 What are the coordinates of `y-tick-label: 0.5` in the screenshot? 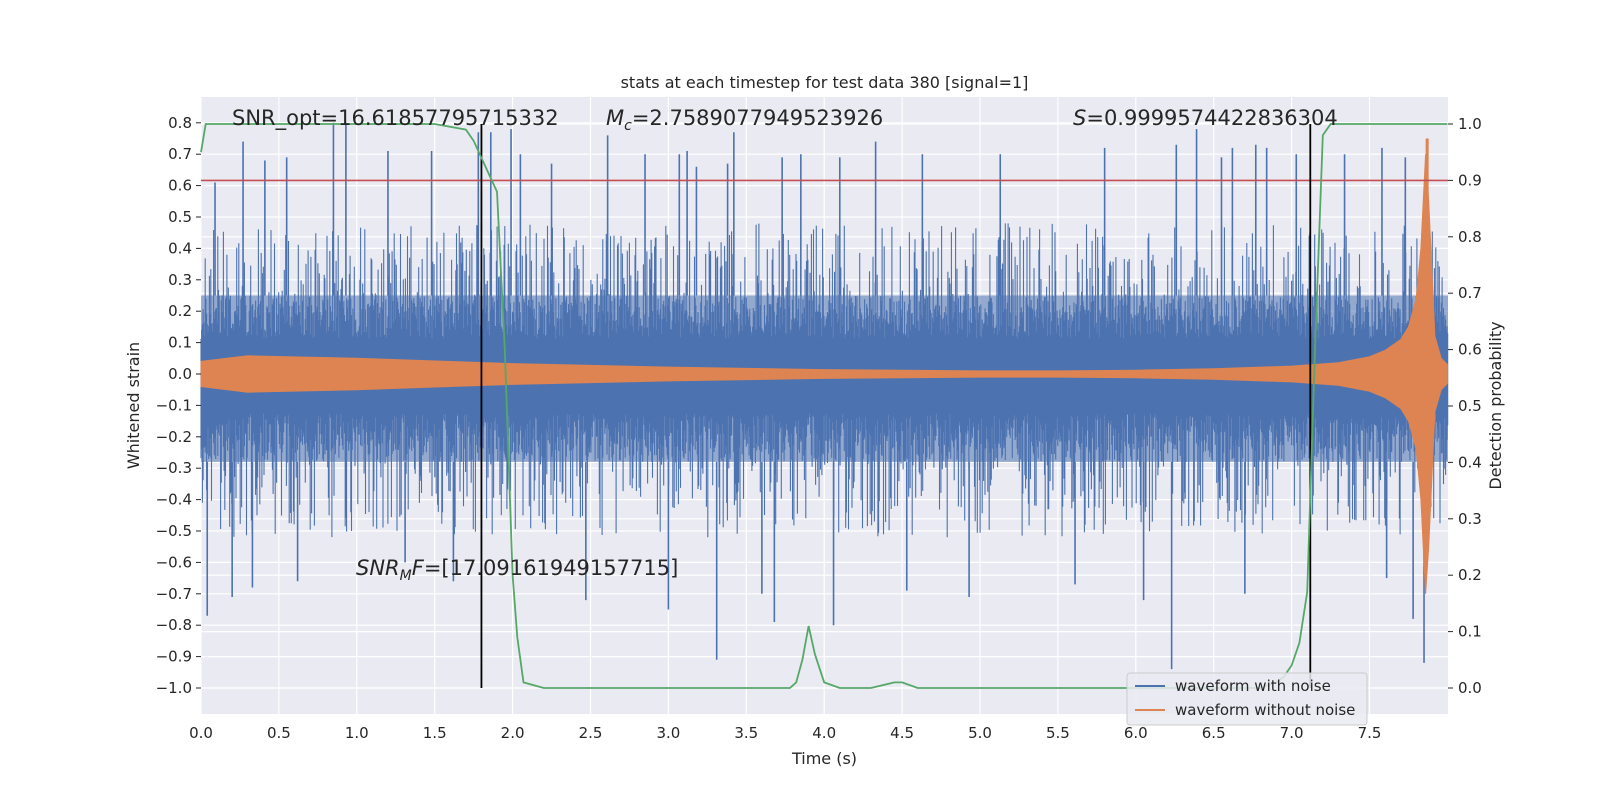 It's located at (180, 217).